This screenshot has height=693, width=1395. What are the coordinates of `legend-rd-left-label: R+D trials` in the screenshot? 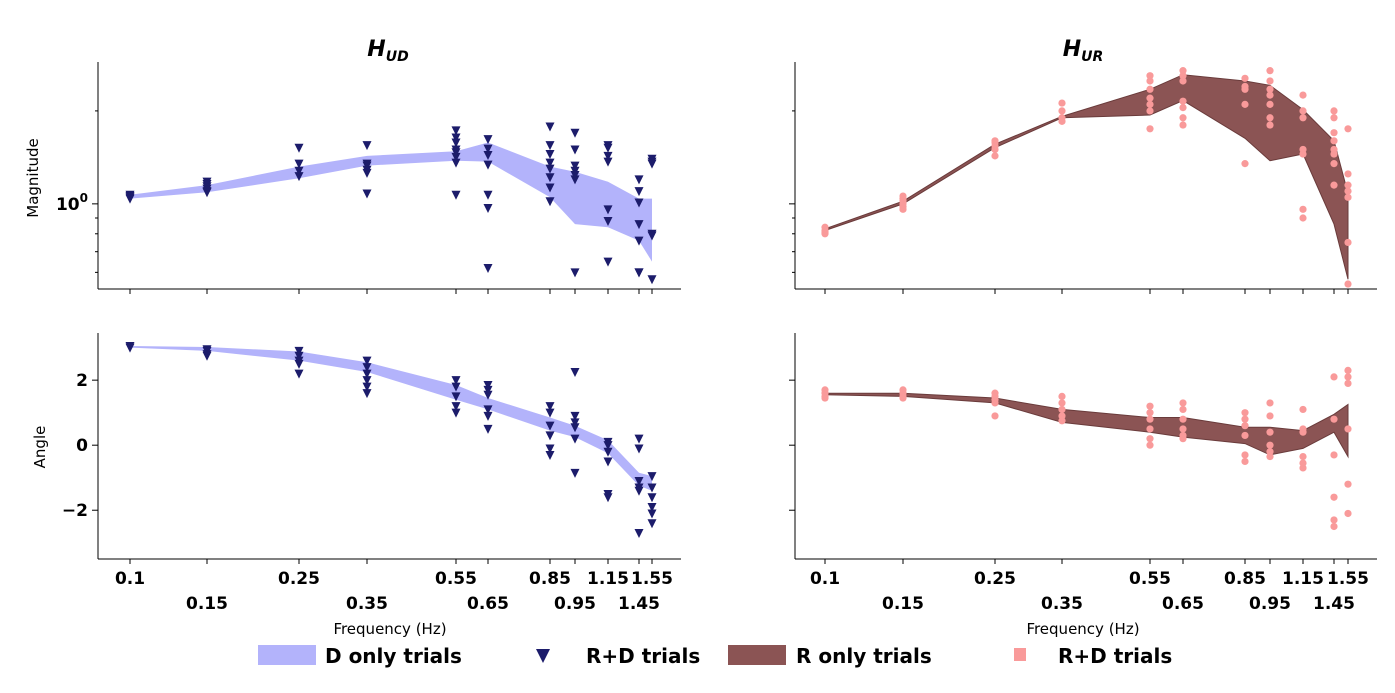 It's located at (643, 656).